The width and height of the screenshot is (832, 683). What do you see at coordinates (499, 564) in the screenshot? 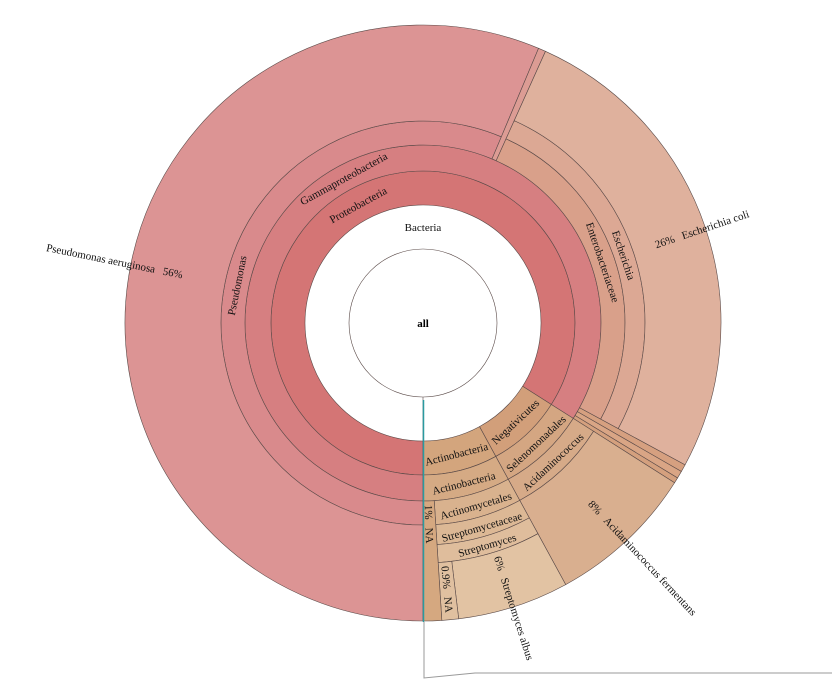
I see `percent-label: 6%` at bounding box center [499, 564].